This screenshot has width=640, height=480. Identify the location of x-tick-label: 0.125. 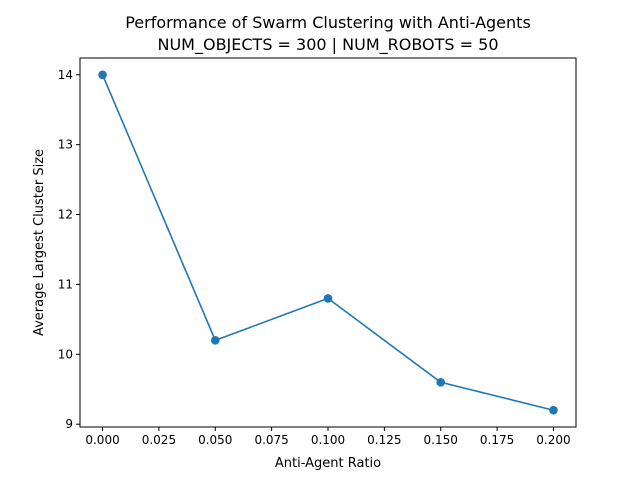
(384, 440).